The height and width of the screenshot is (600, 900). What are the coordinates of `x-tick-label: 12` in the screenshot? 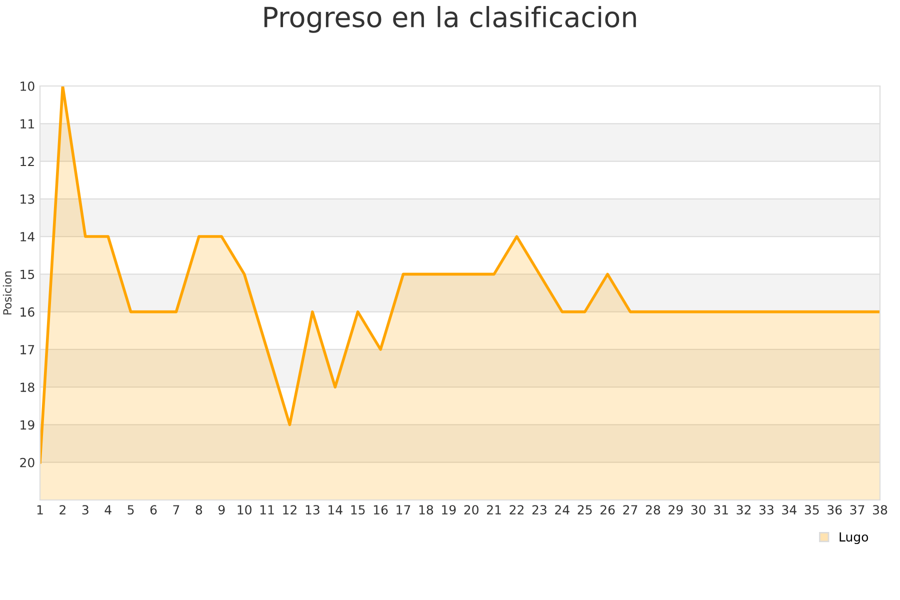 It's located at (289, 509).